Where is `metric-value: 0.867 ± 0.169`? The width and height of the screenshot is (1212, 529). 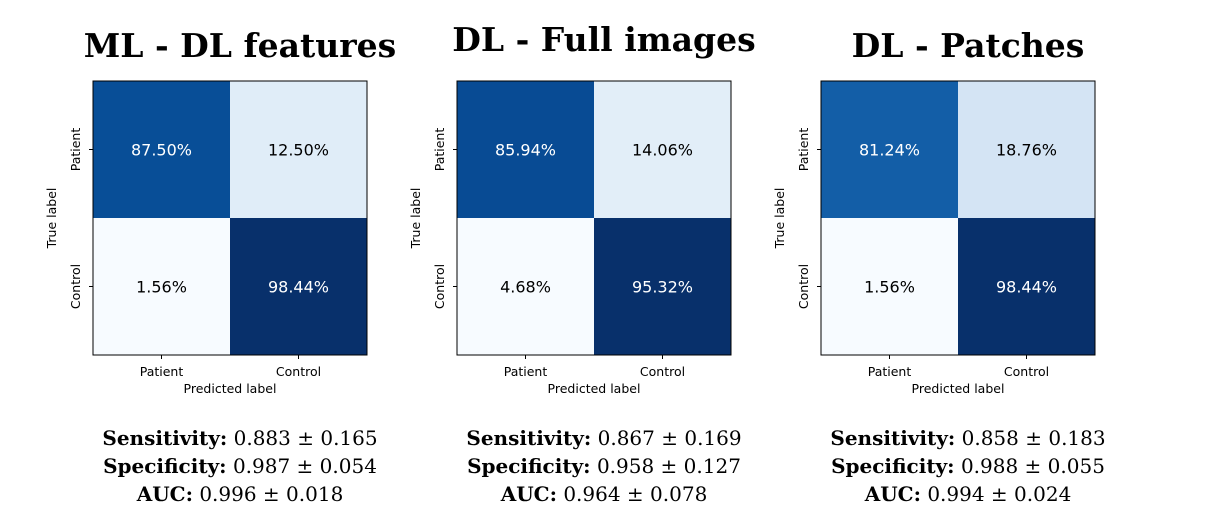 metric-value: 0.867 ± 0.169 is located at coordinates (669, 438).